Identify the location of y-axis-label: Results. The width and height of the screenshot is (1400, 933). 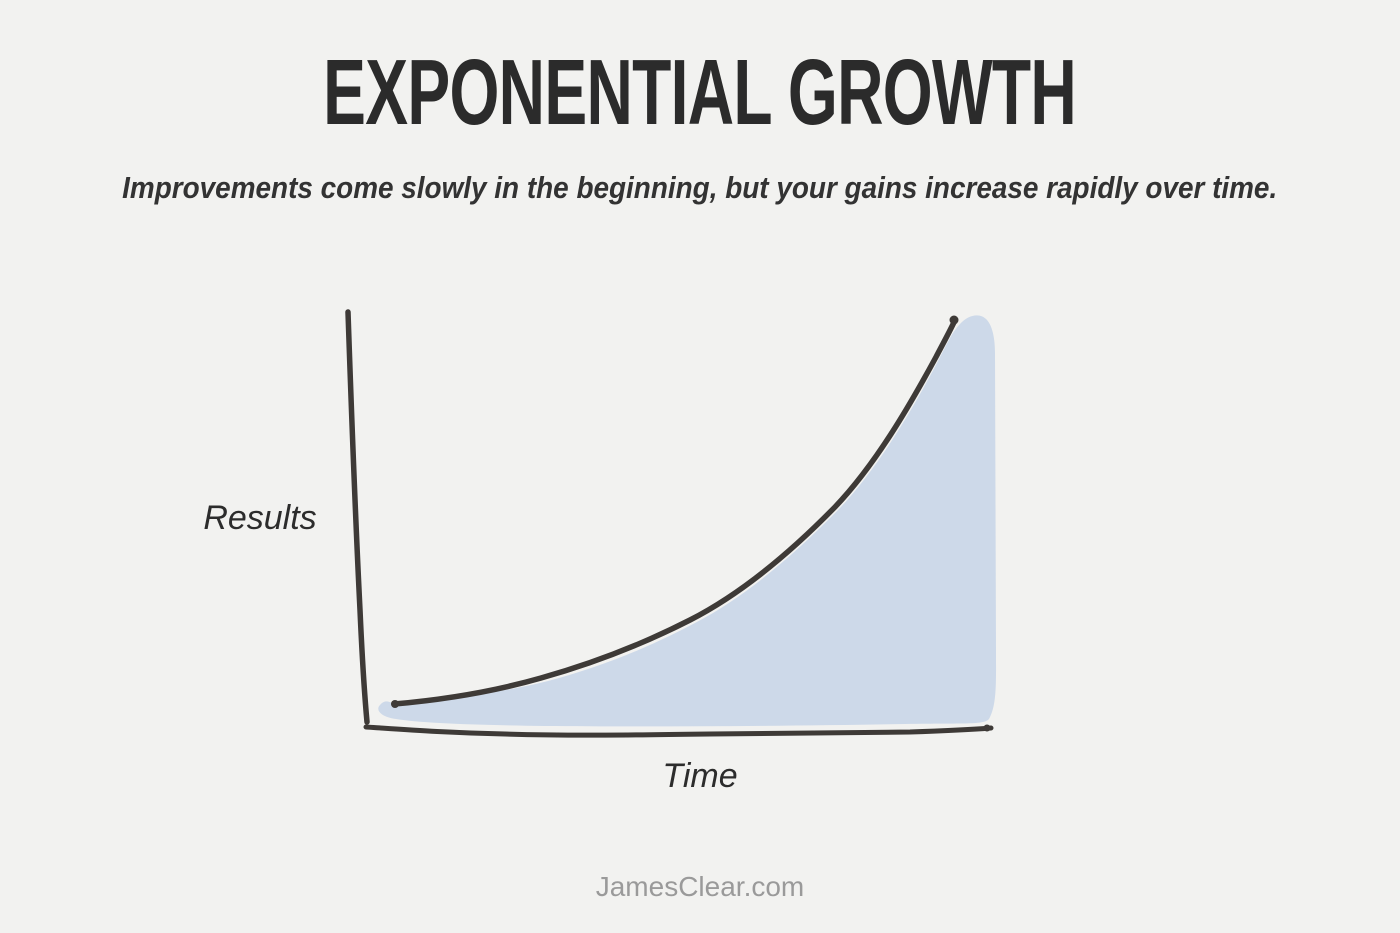
(260, 518).